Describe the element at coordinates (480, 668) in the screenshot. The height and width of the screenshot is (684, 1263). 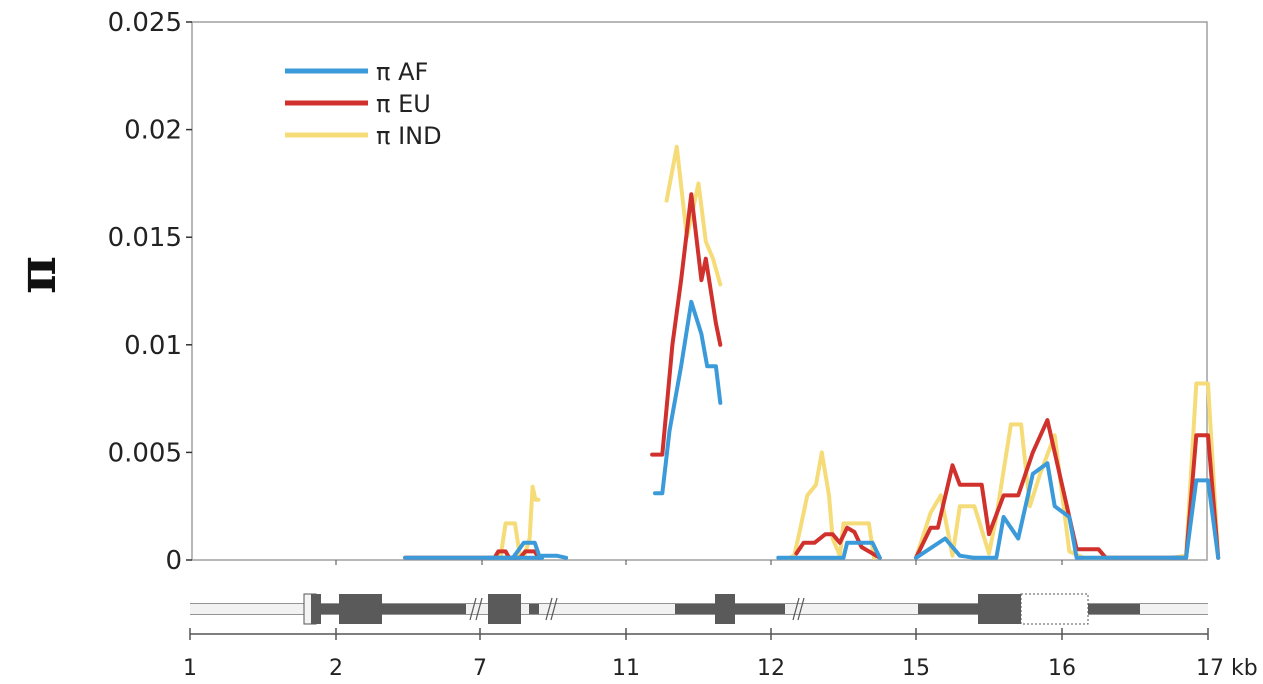
I see `x-tick-label: 7` at that location.